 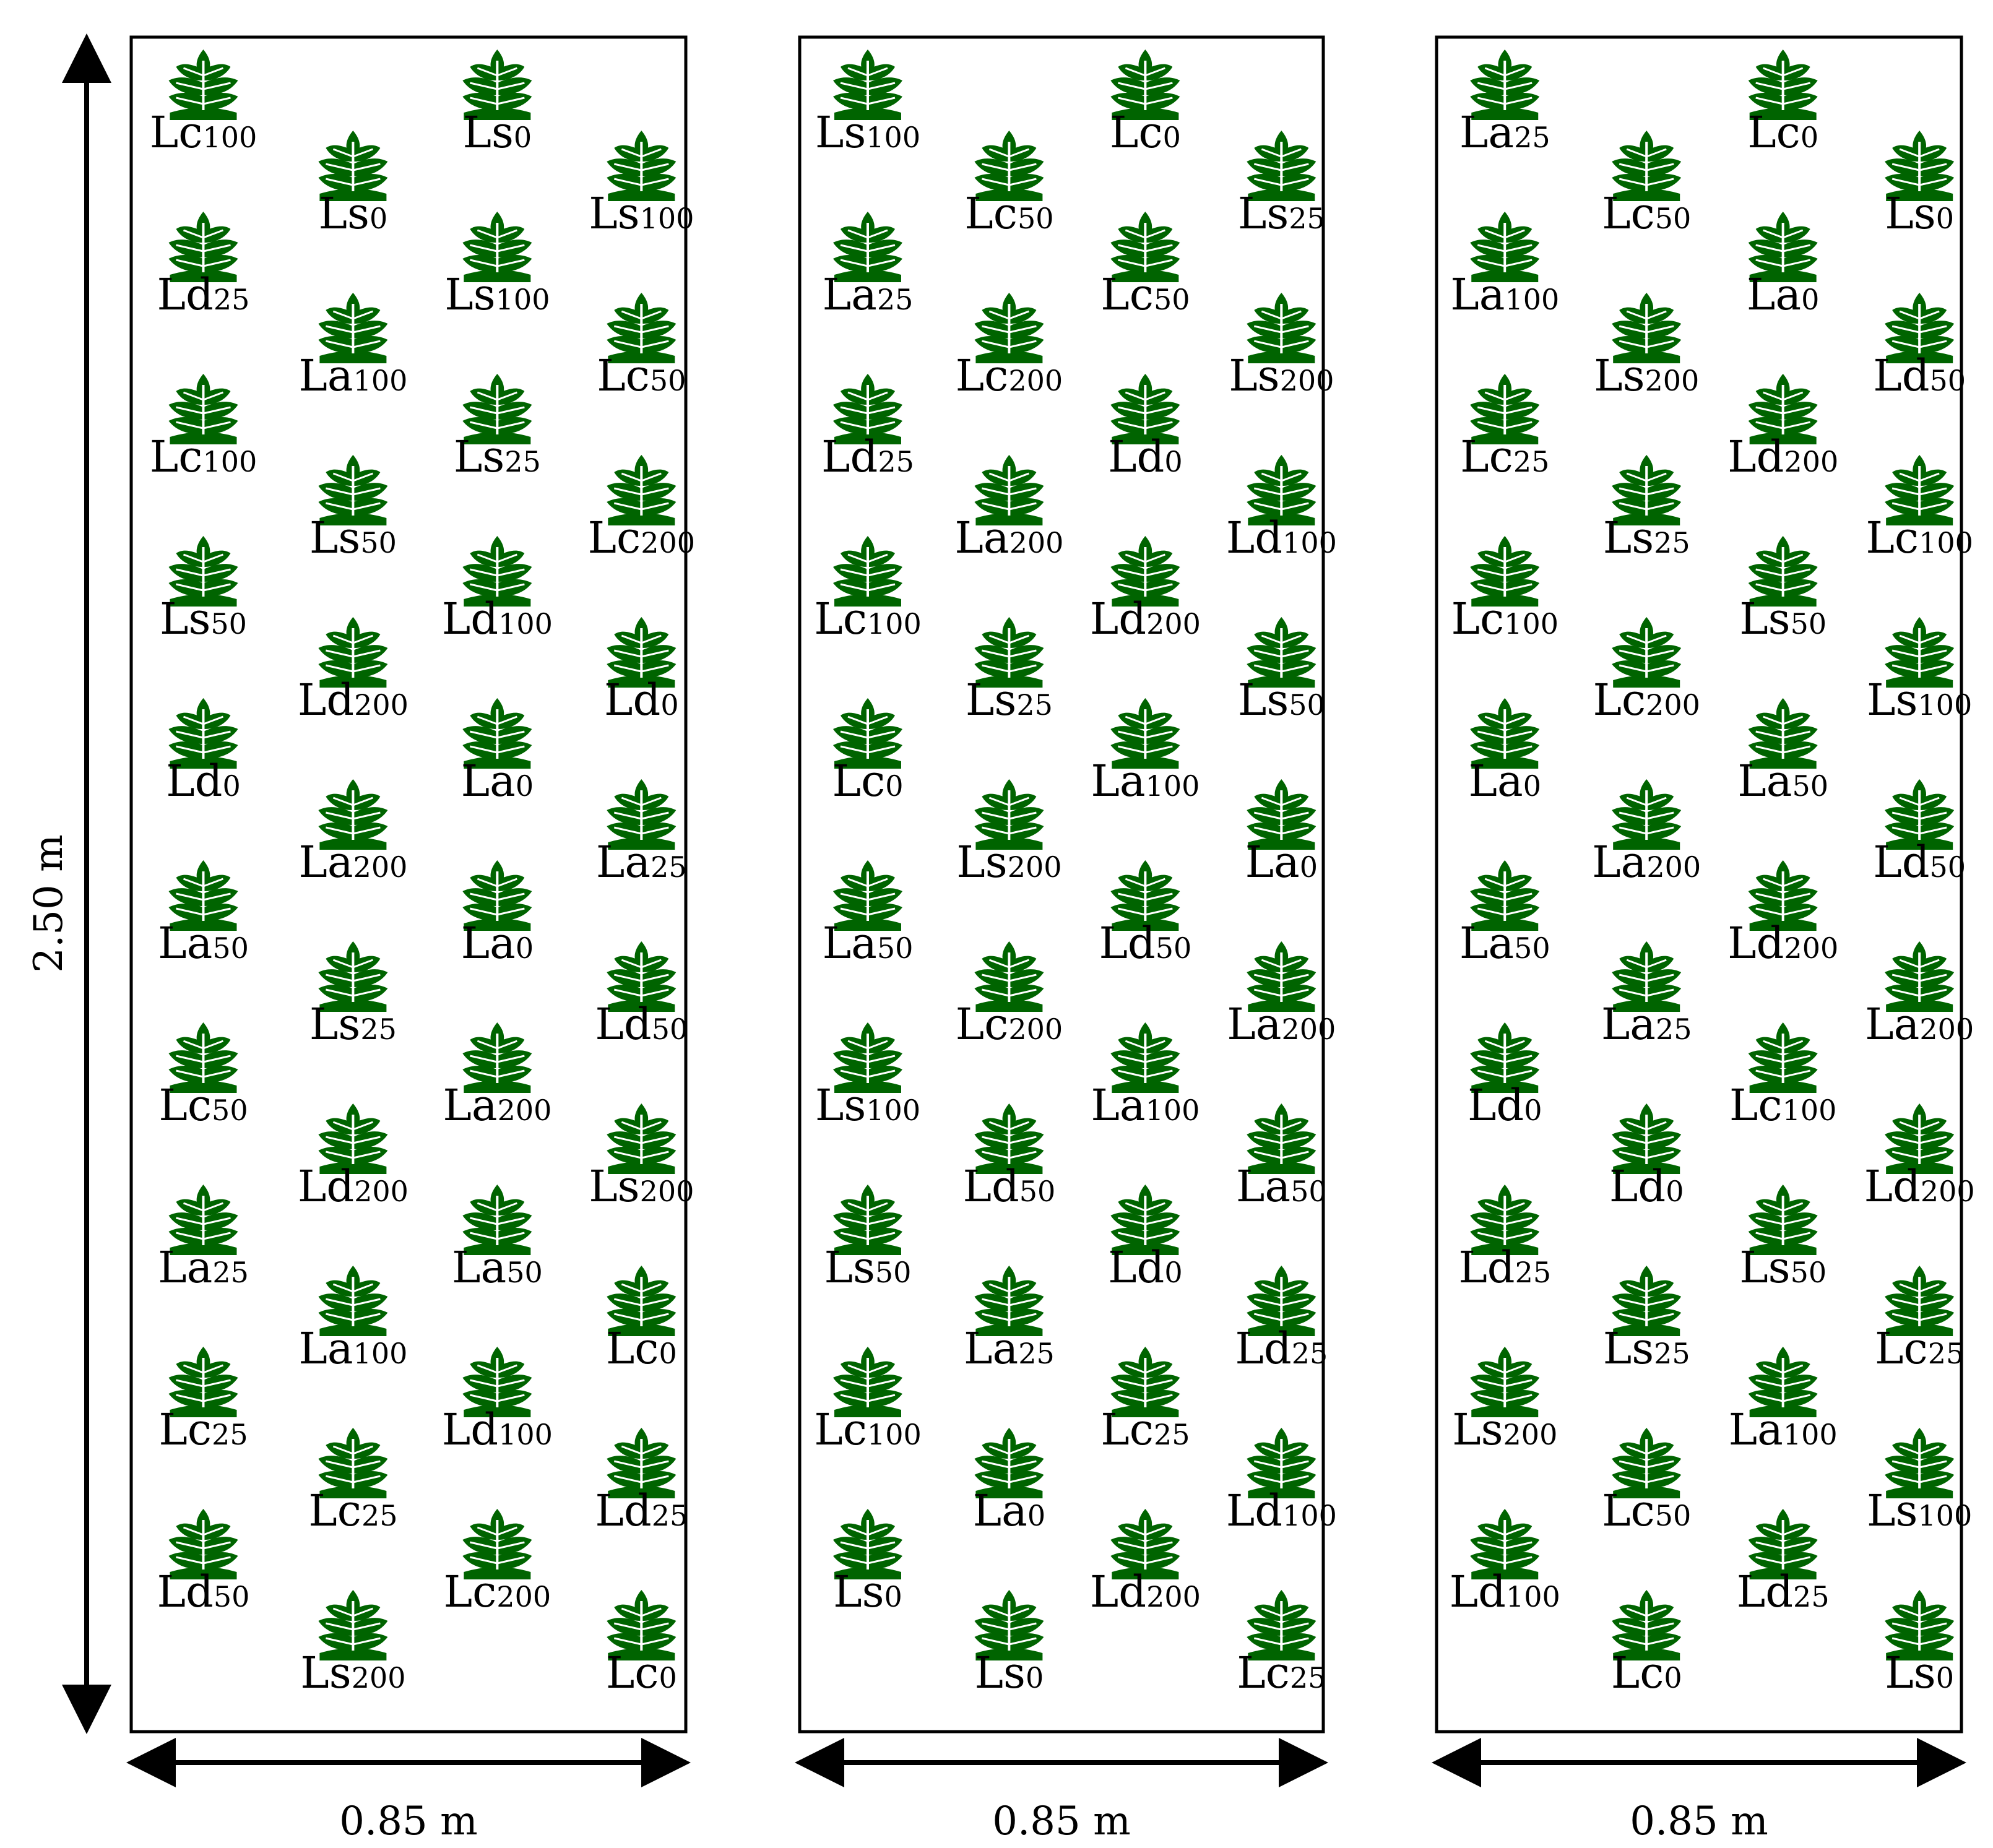 What do you see at coordinates (867, 1105) in the screenshot?
I see `treatment-label: Ls100` at bounding box center [867, 1105].